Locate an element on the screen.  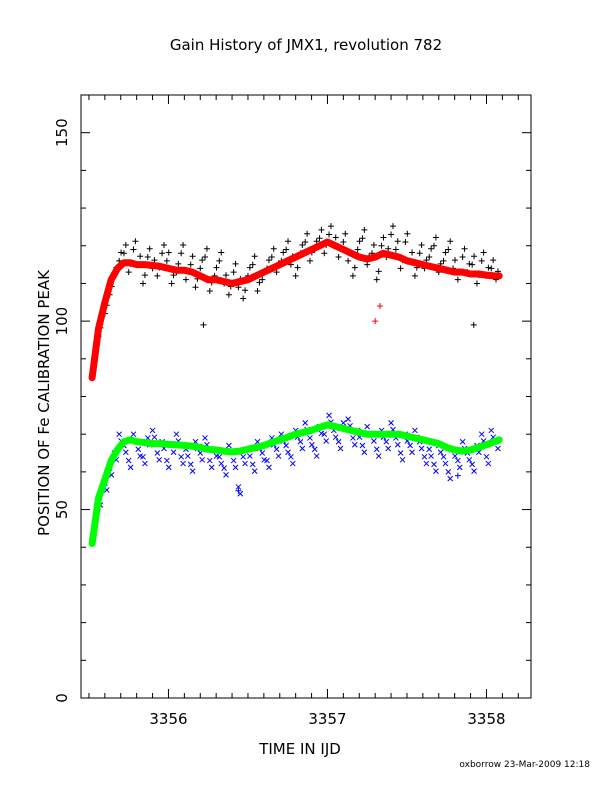
x-tick-label: 3356 is located at coordinates (168, 719).